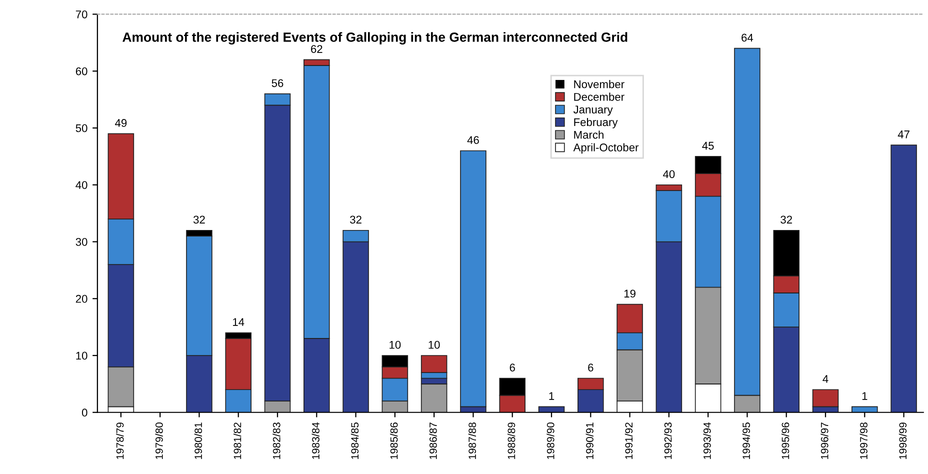  Describe the element at coordinates (316, 49) in the screenshot. I see `total-label: 62` at that location.